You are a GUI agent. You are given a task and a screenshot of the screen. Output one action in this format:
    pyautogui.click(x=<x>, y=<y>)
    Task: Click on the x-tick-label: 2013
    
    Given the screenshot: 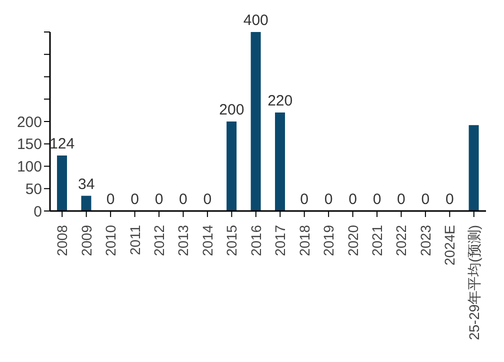 What is the action you would take?
    pyautogui.click(x=183, y=240)
    